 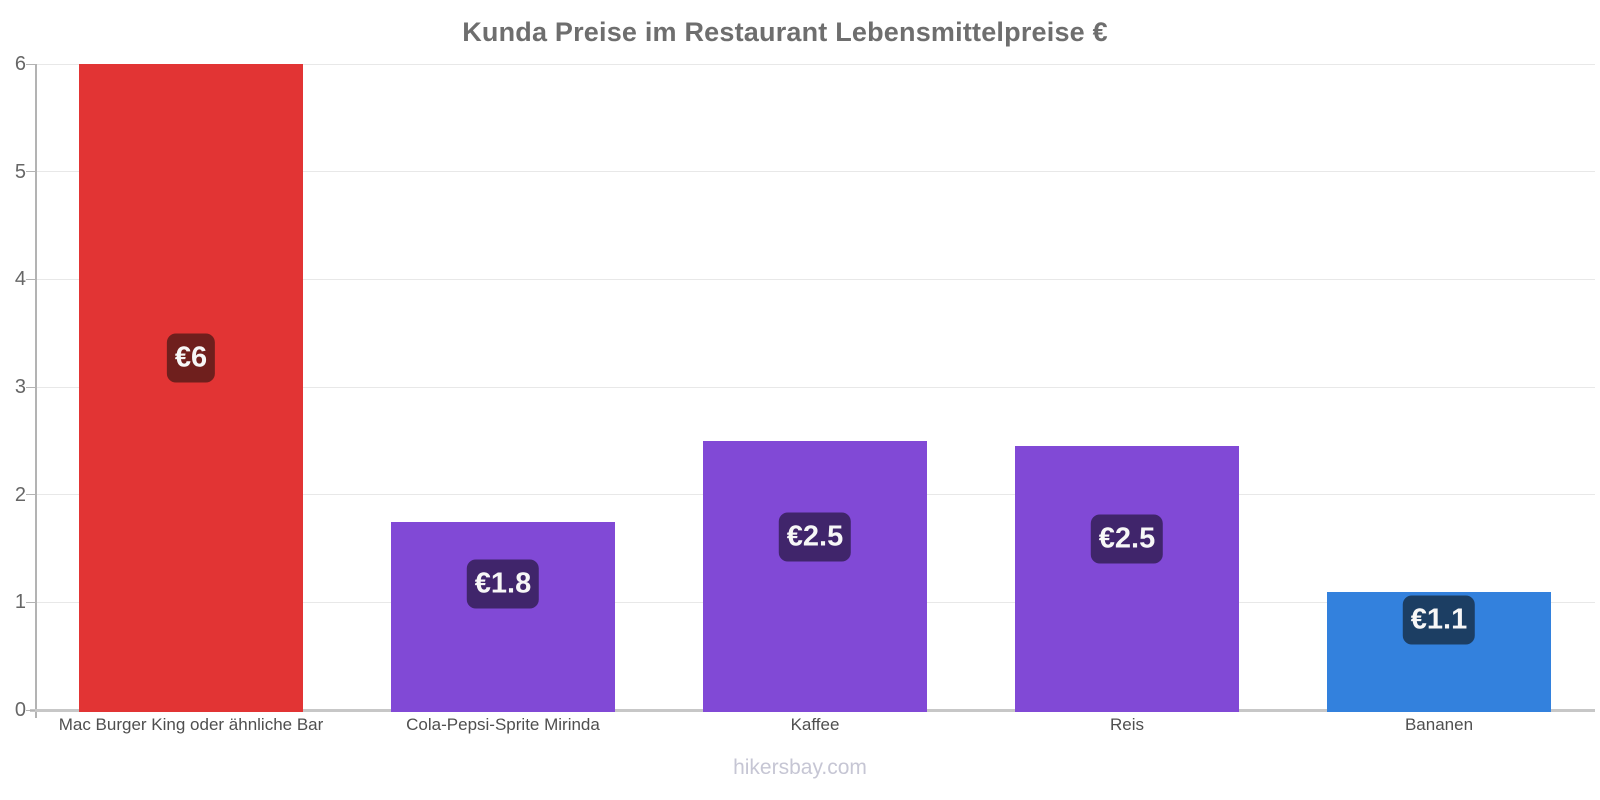 What do you see at coordinates (20, 710) in the screenshot?
I see `y-tick-label: 0` at bounding box center [20, 710].